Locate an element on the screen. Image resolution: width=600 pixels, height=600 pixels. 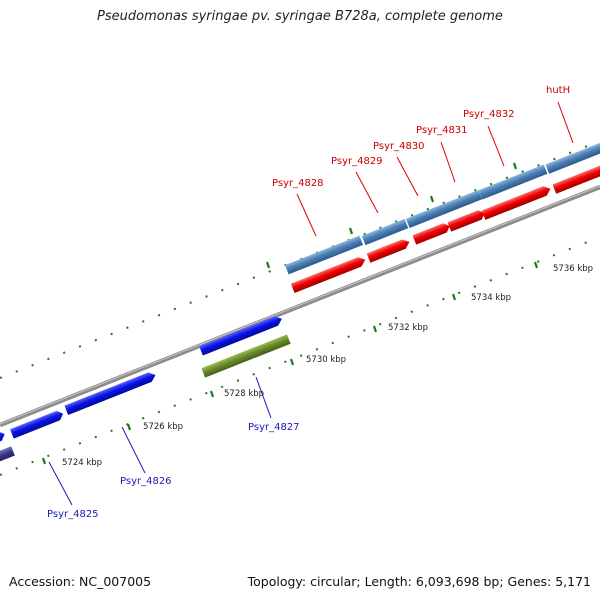
gene-psyr4826-cds-b is located at coordinates (110, 392).